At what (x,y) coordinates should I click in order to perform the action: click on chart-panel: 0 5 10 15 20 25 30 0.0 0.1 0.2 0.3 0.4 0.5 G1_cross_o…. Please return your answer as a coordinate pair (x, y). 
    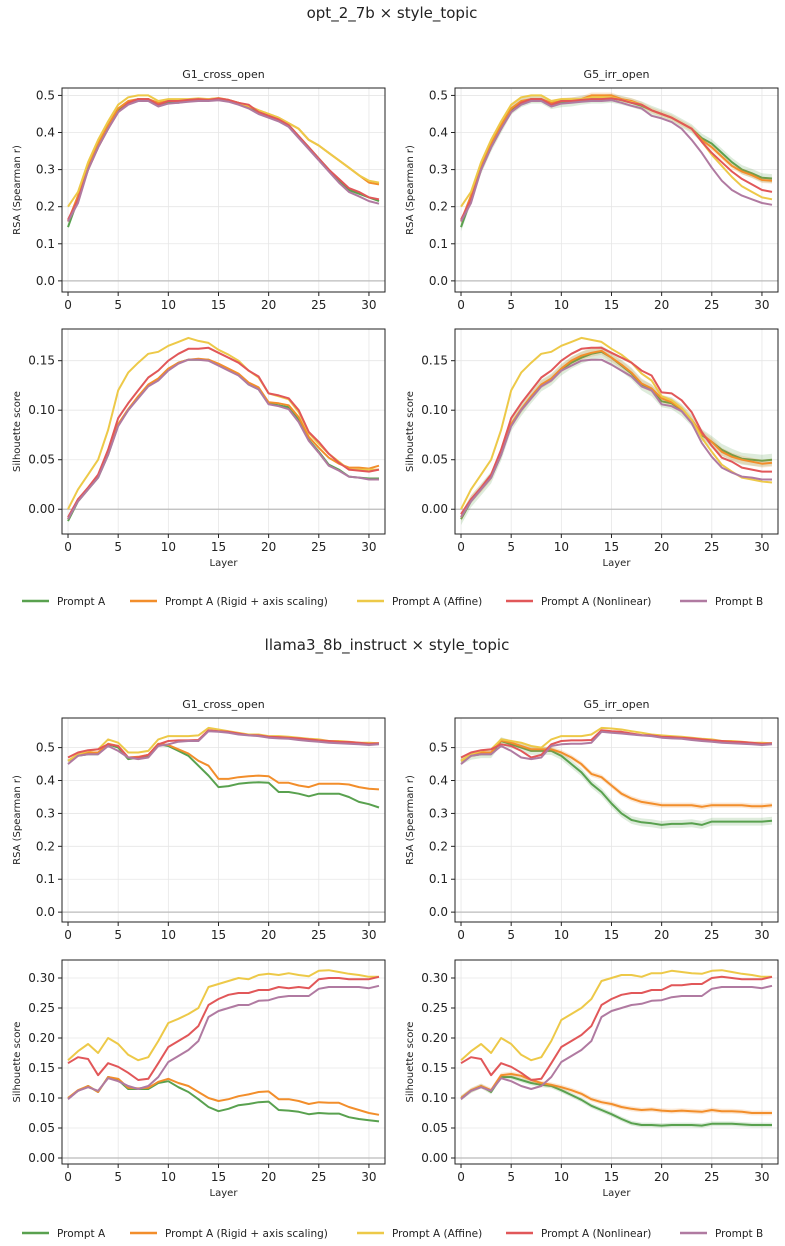
    Looking at the image, I should click on (199, 190).